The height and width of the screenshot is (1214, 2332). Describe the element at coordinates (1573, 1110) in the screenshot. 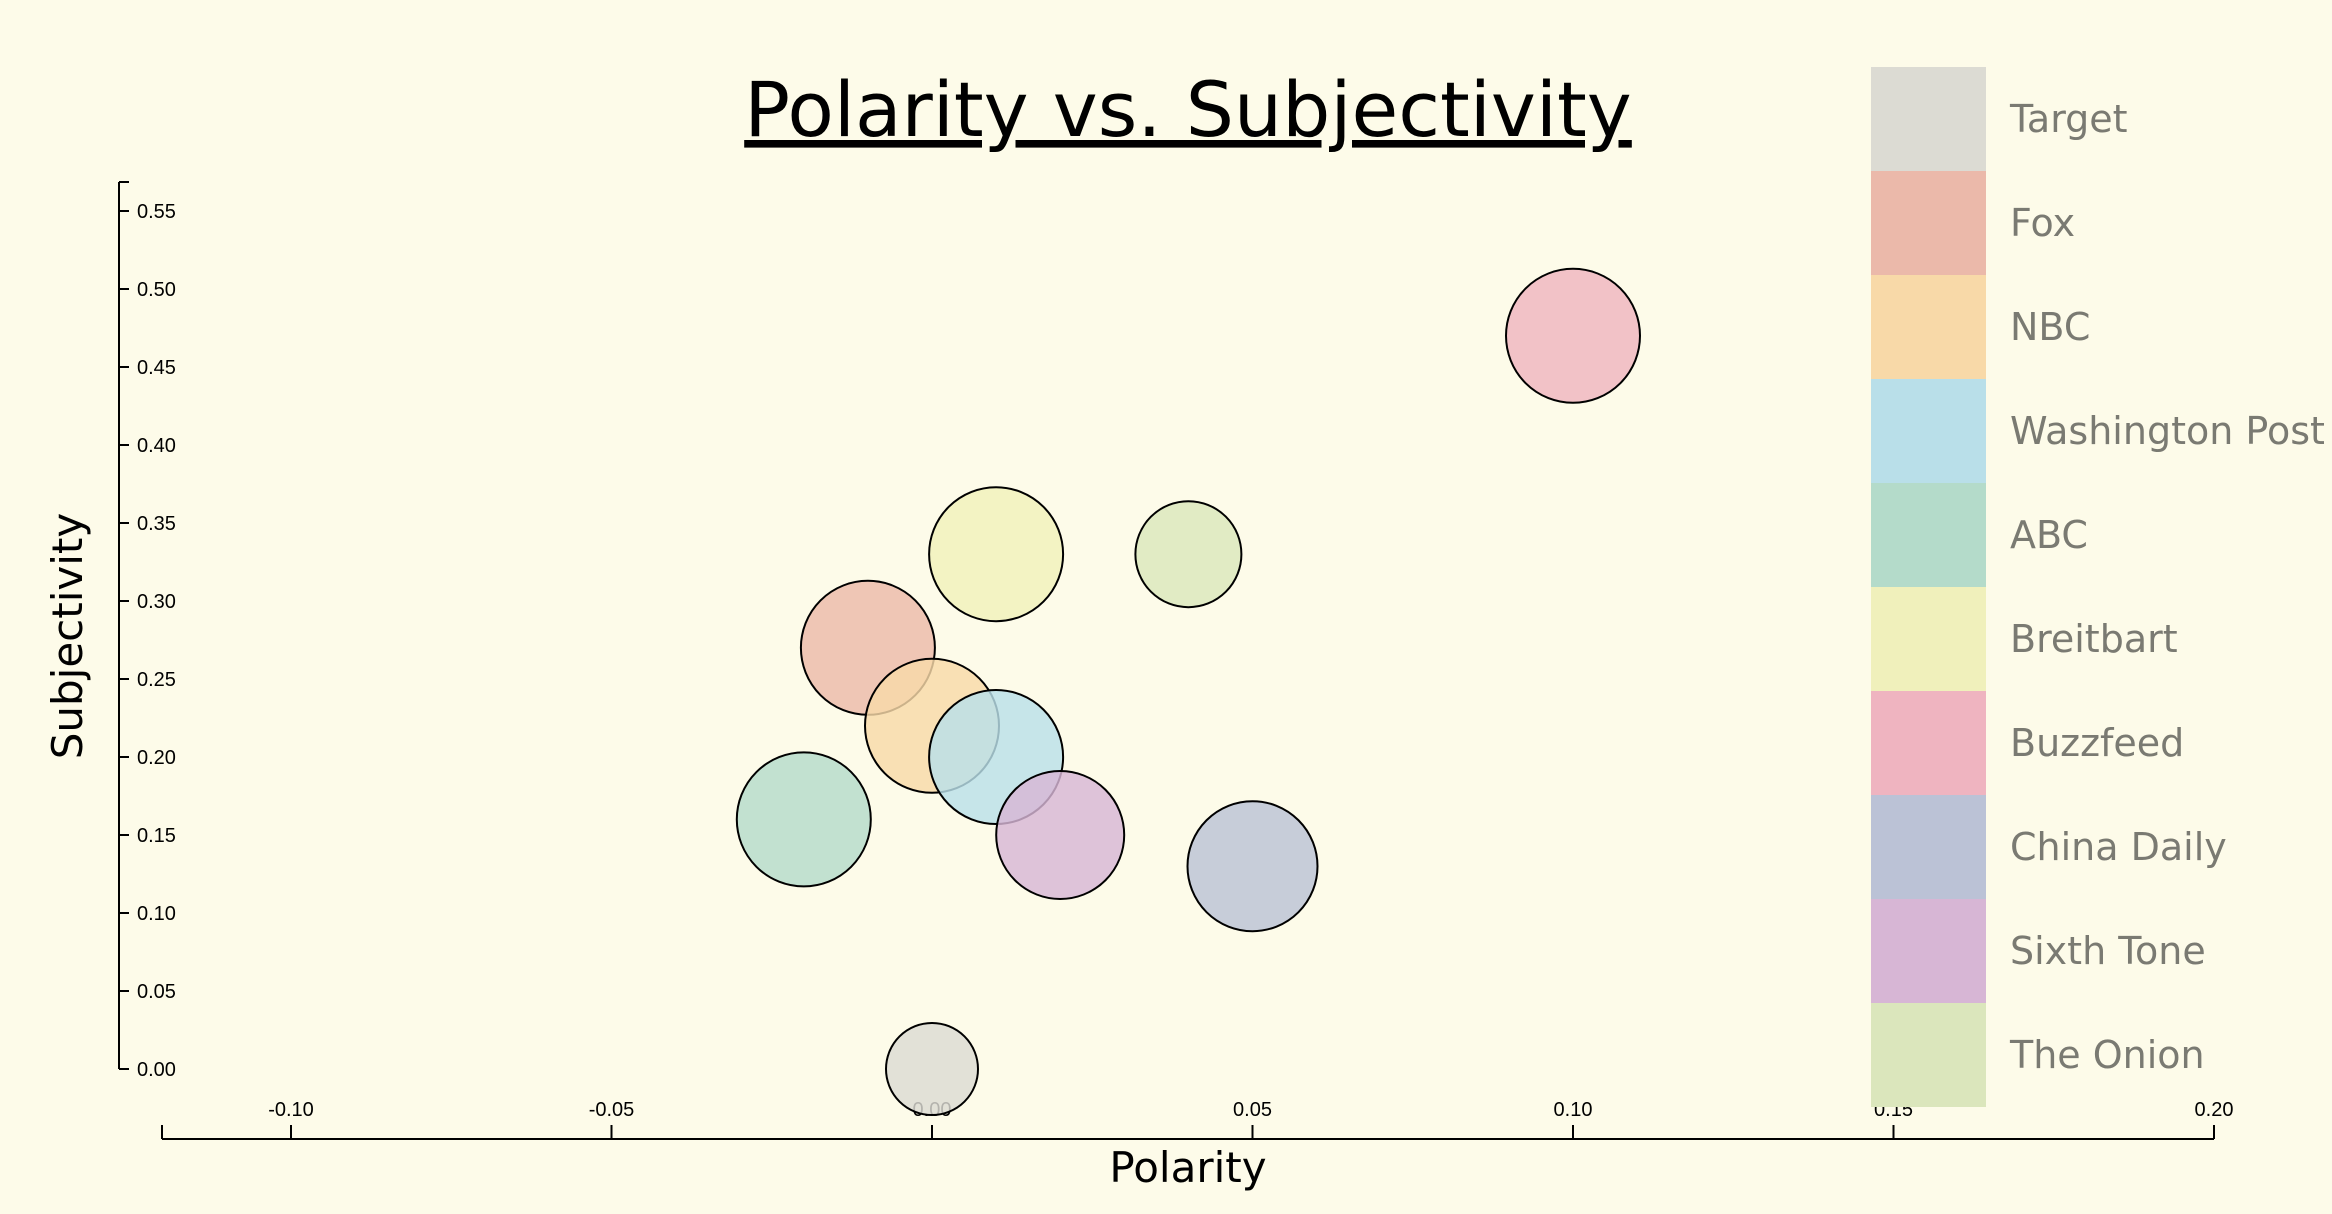

I see `x-tick-label: 0.10` at that location.